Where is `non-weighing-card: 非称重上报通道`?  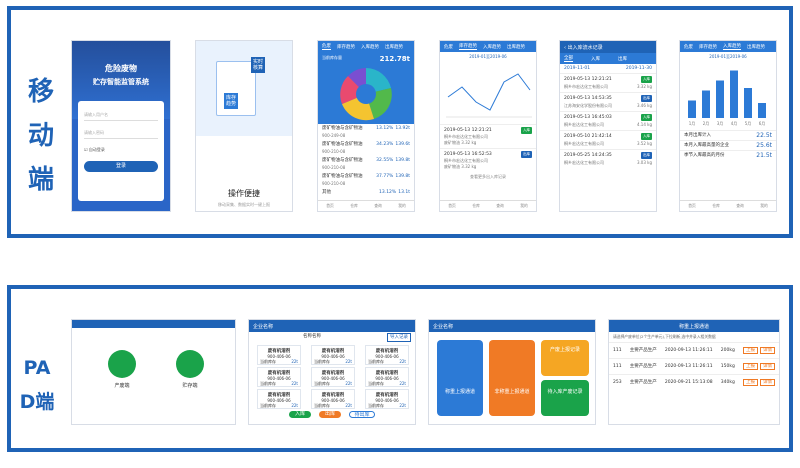
non-weighing-card: 非称重上报通道 is located at coordinates (512, 378).